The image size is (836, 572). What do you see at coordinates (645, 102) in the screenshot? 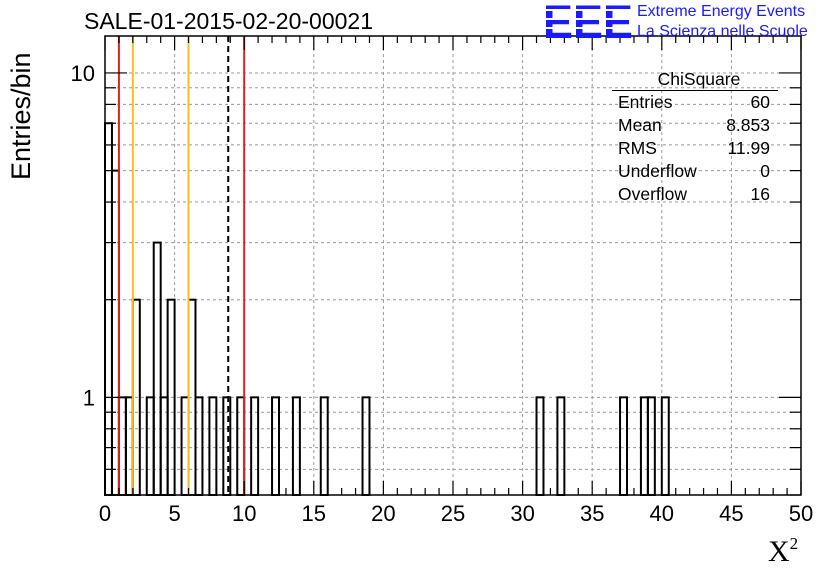
I see `stats-label: Entries` at bounding box center [645, 102].